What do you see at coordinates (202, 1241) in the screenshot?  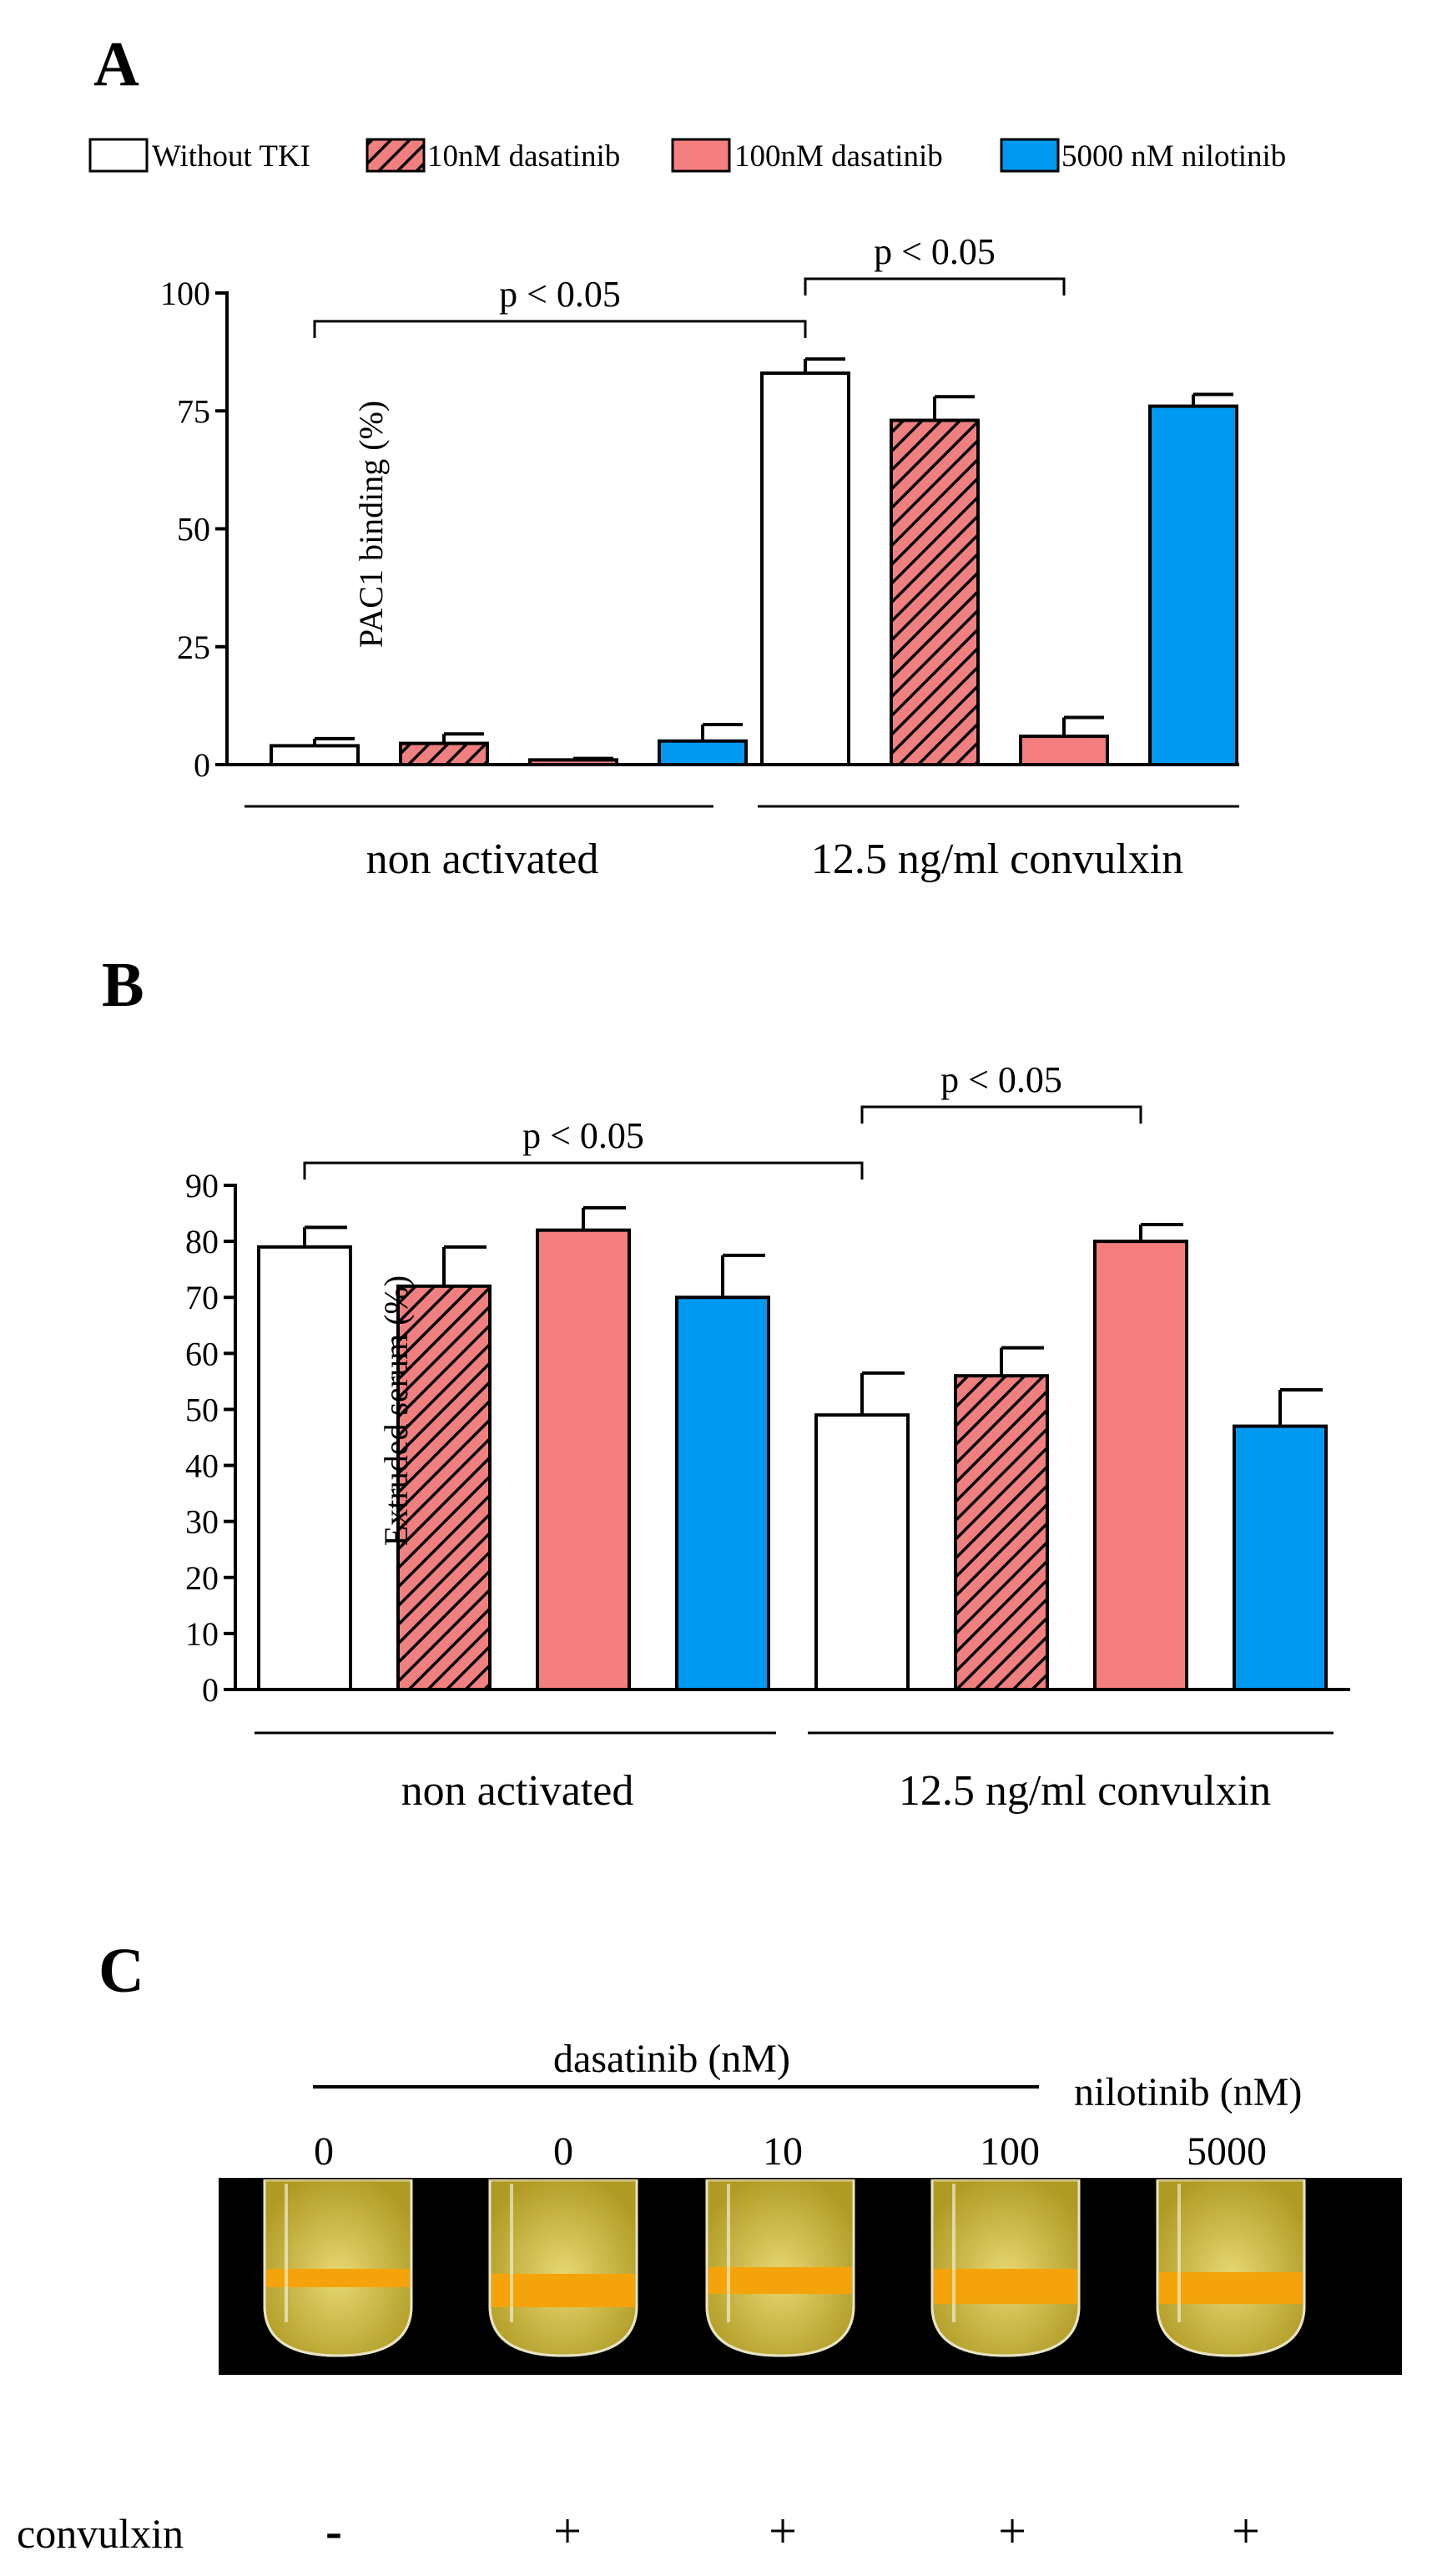 I see `y-tick-label: 80` at bounding box center [202, 1241].